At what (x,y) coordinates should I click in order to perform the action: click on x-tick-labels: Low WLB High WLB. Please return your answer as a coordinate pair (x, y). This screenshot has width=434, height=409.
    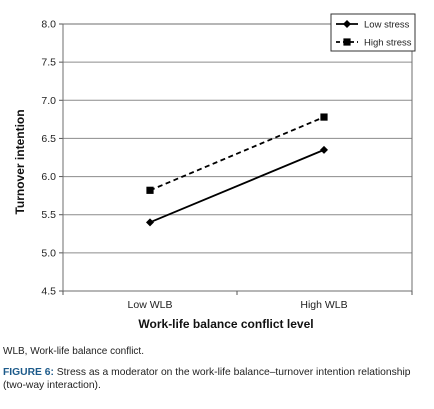
    Looking at the image, I should click on (238, 305).